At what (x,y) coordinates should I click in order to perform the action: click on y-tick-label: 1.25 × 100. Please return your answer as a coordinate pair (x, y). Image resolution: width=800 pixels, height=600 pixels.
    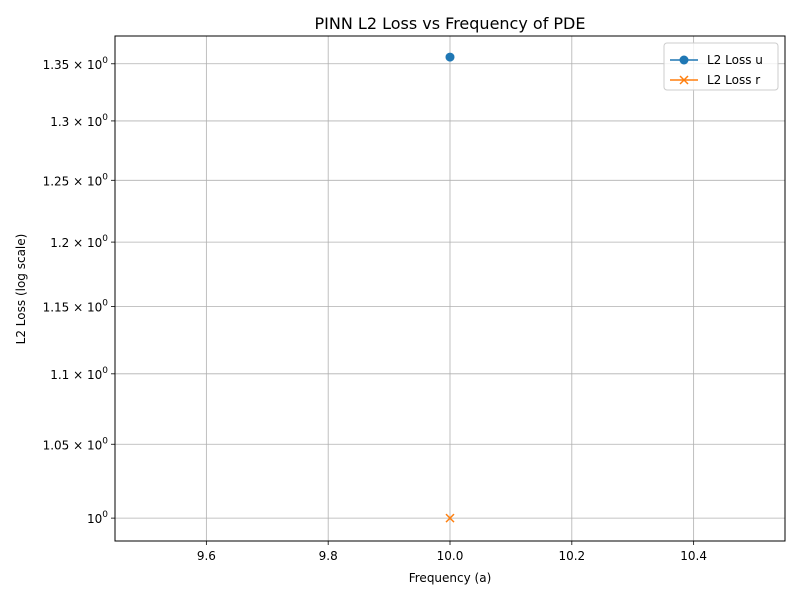
    Looking at the image, I should click on (76, 180).